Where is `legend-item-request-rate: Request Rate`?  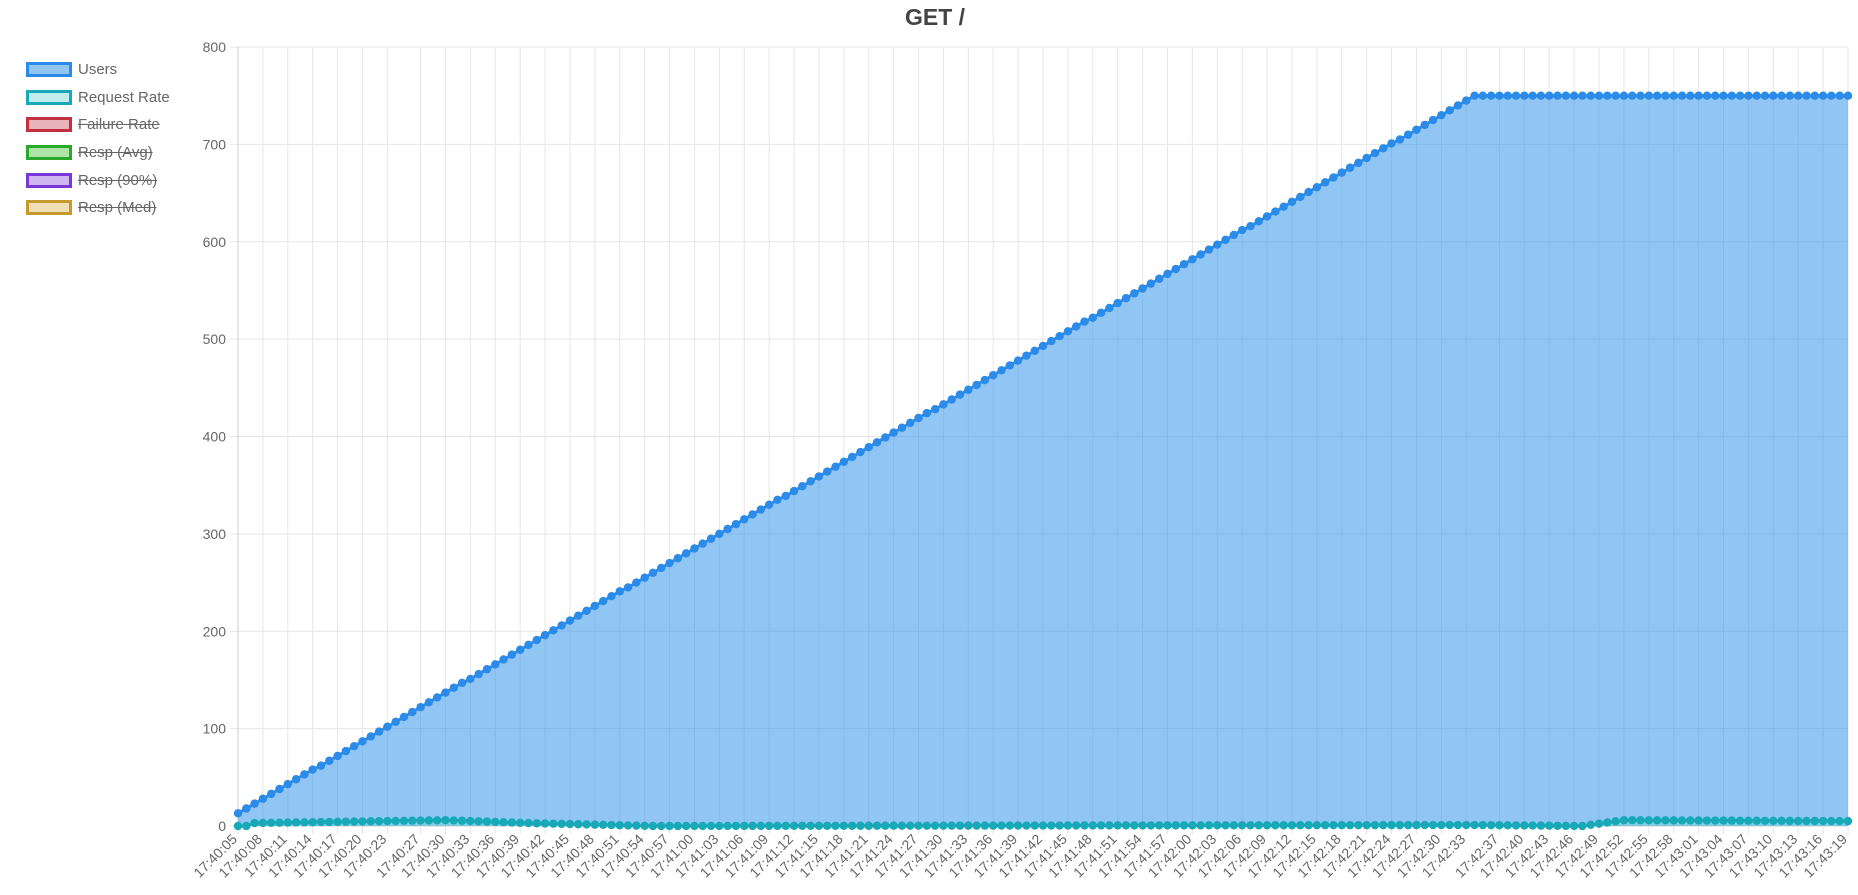 legend-item-request-rate: Request Rate is located at coordinates (111, 98).